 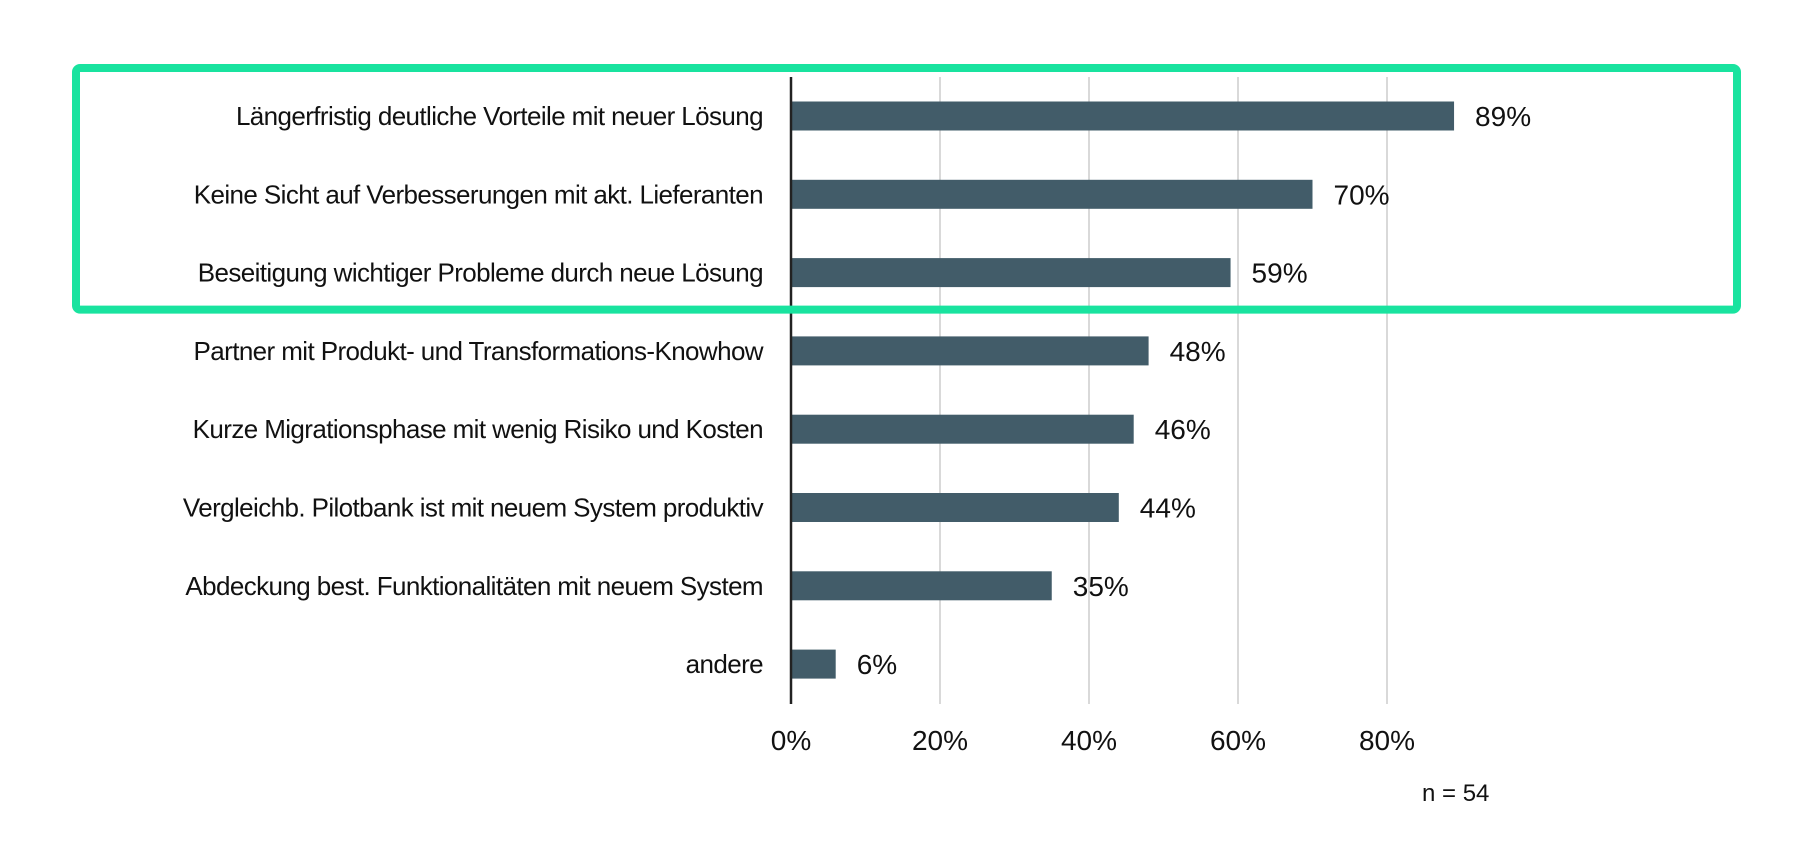 What do you see at coordinates (1089, 740) in the screenshot?
I see `x-tick-label: 40%` at bounding box center [1089, 740].